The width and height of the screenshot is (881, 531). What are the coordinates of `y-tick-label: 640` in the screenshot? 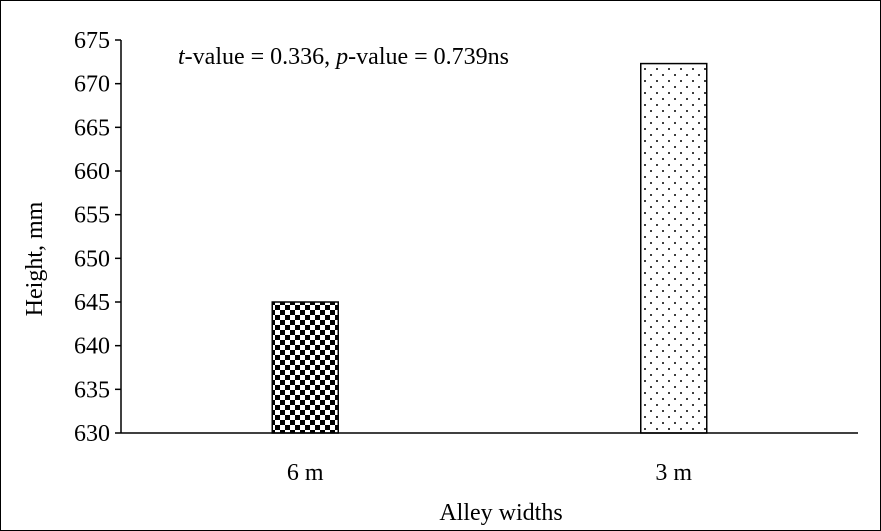 It's located at (92, 347).